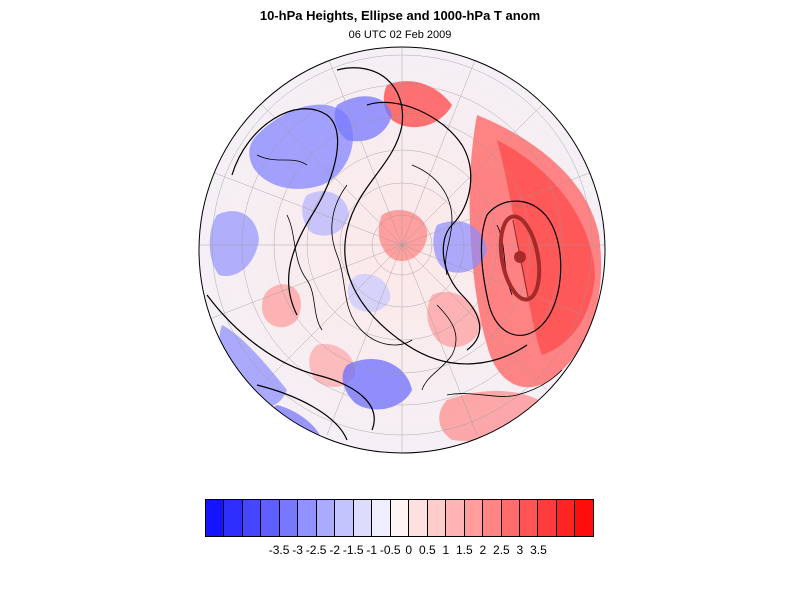  Describe the element at coordinates (390, 550) in the screenshot. I see `colorbar-tick-label: -0.5` at that location.